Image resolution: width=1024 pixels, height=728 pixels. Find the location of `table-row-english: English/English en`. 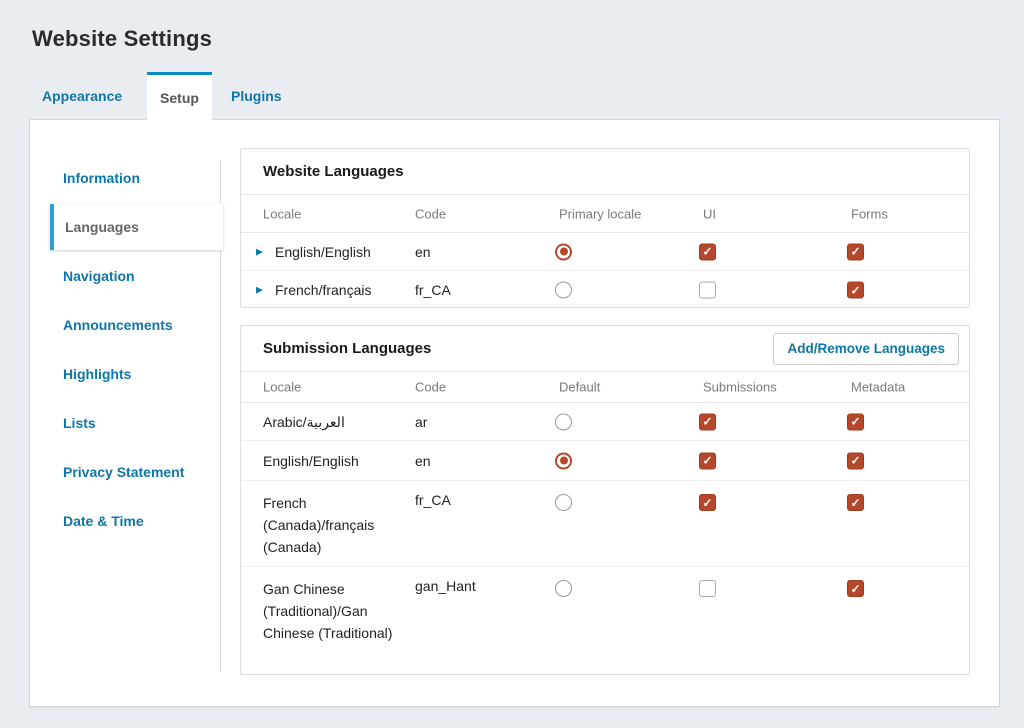

table-row-english: English/English en is located at coordinates (605, 461).